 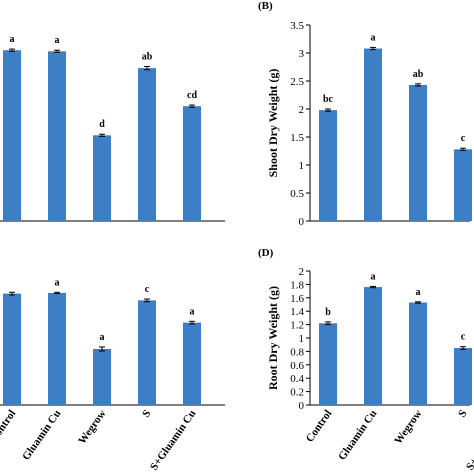 What do you see at coordinates (328, 312) in the screenshot?
I see `significance-letter: b` at bounding box center [328, 312].